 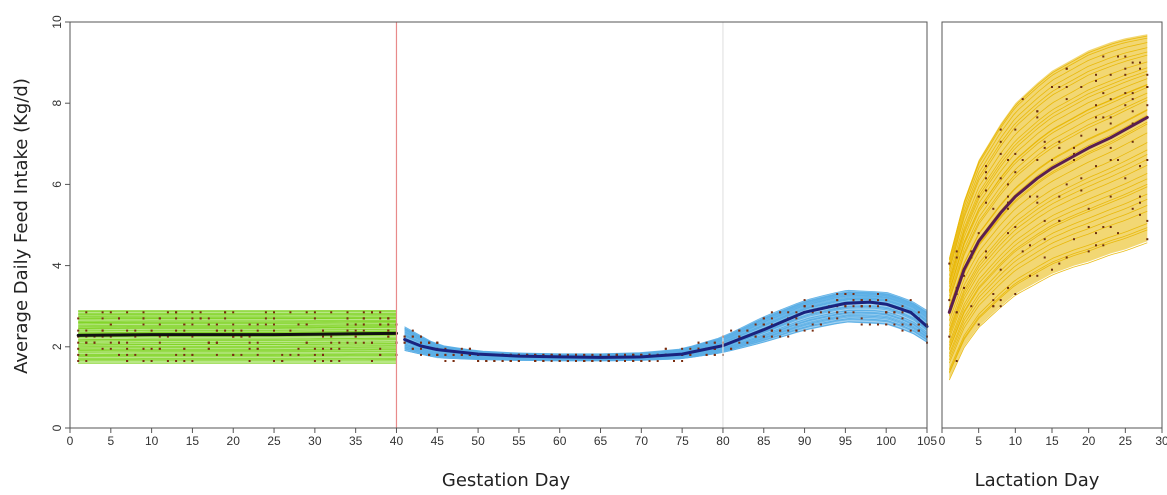 What do you see at coordinates (57, 103) in the screenshot?
I see `y-tick-label: 8` at bounding box center [57, 103].